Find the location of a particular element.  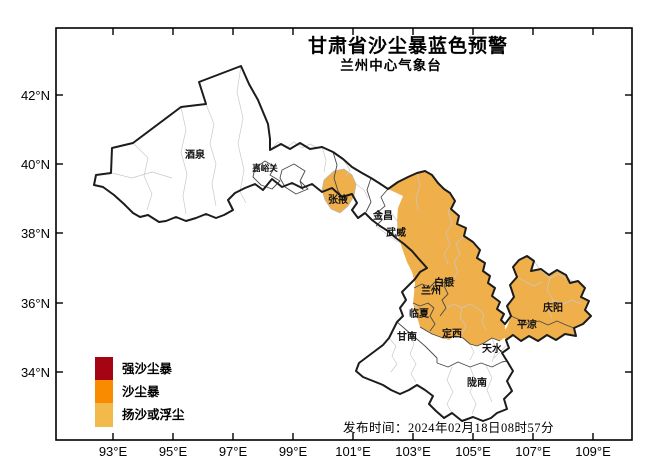

label-pingliang: 平凉 is located at coordinates (527, 324).